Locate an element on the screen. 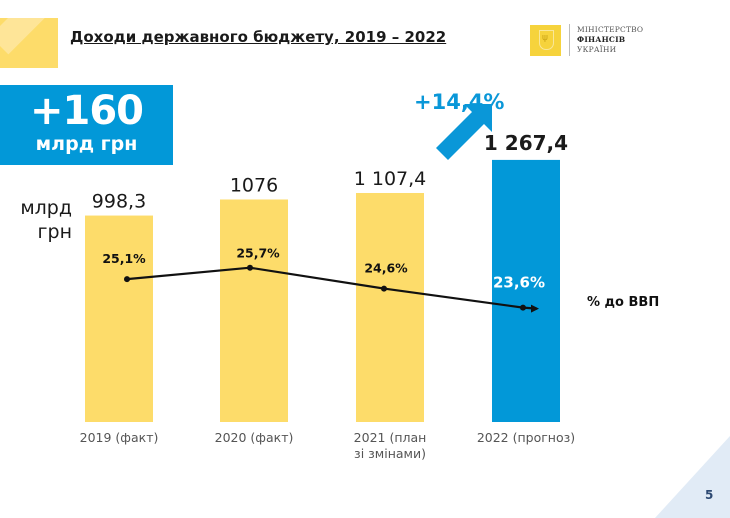 This screenshot has width=730, height=518. legend-gdp-share: % до ВВП is located at coordinates (623, 302).